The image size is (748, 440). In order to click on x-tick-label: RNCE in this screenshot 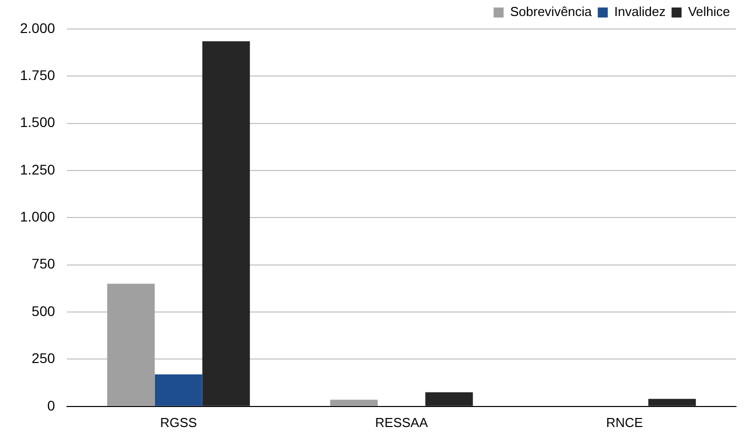, I will do `click(625, 422)`.